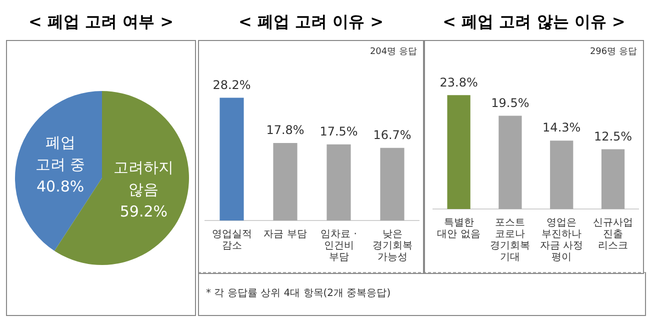 This screenshot has height=325, width=647. I want to click on data-label: 17.8%, so click(285, 130).